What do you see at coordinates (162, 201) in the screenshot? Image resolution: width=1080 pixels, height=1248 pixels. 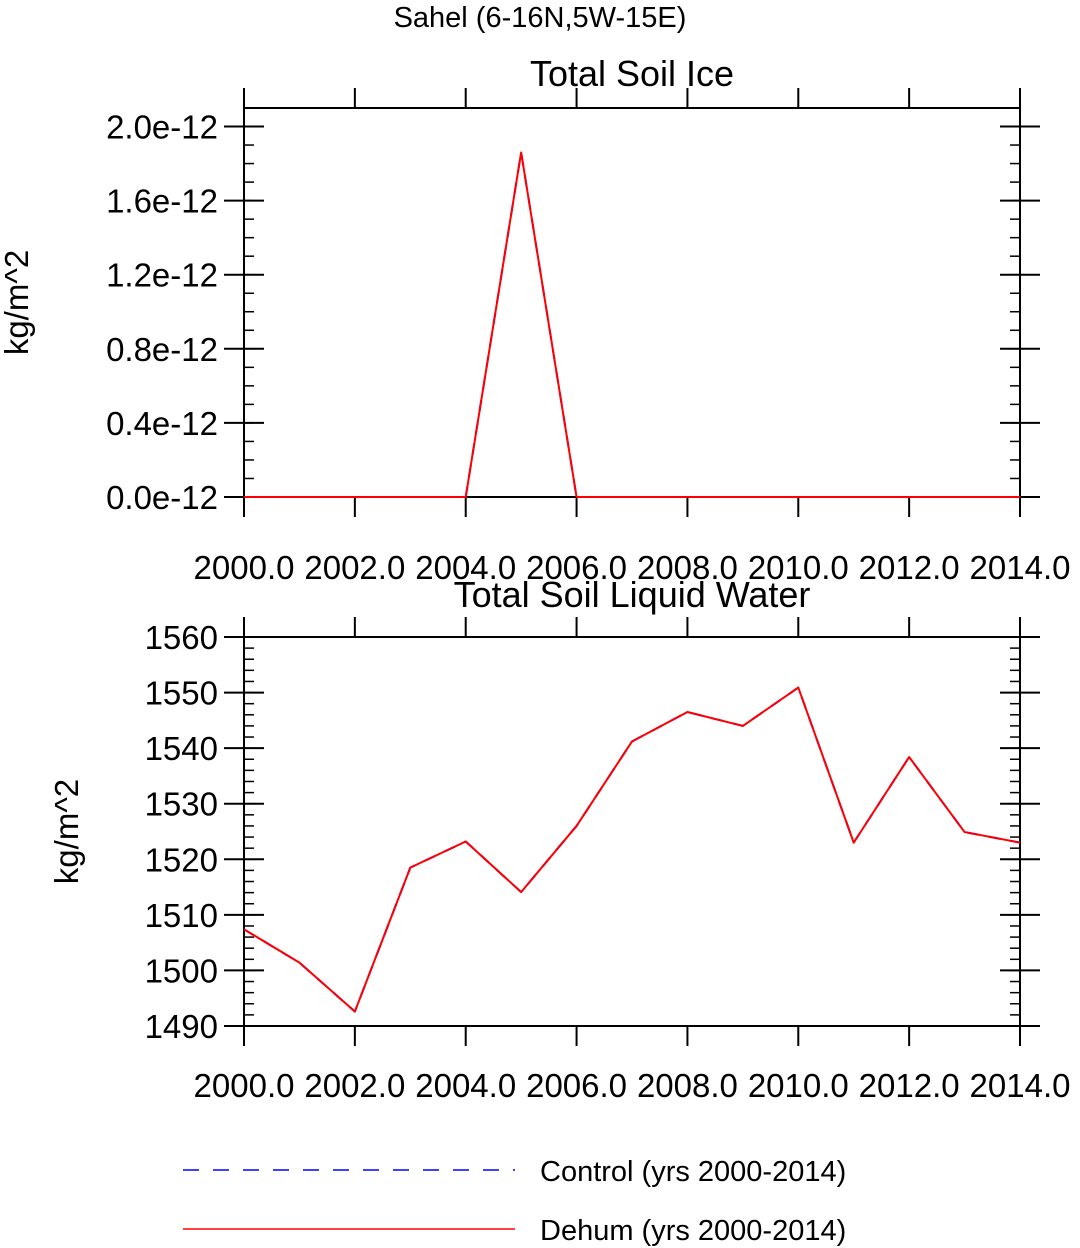 I see `y-tick-label: 1.6e-12` at bounding box center [162, 201].